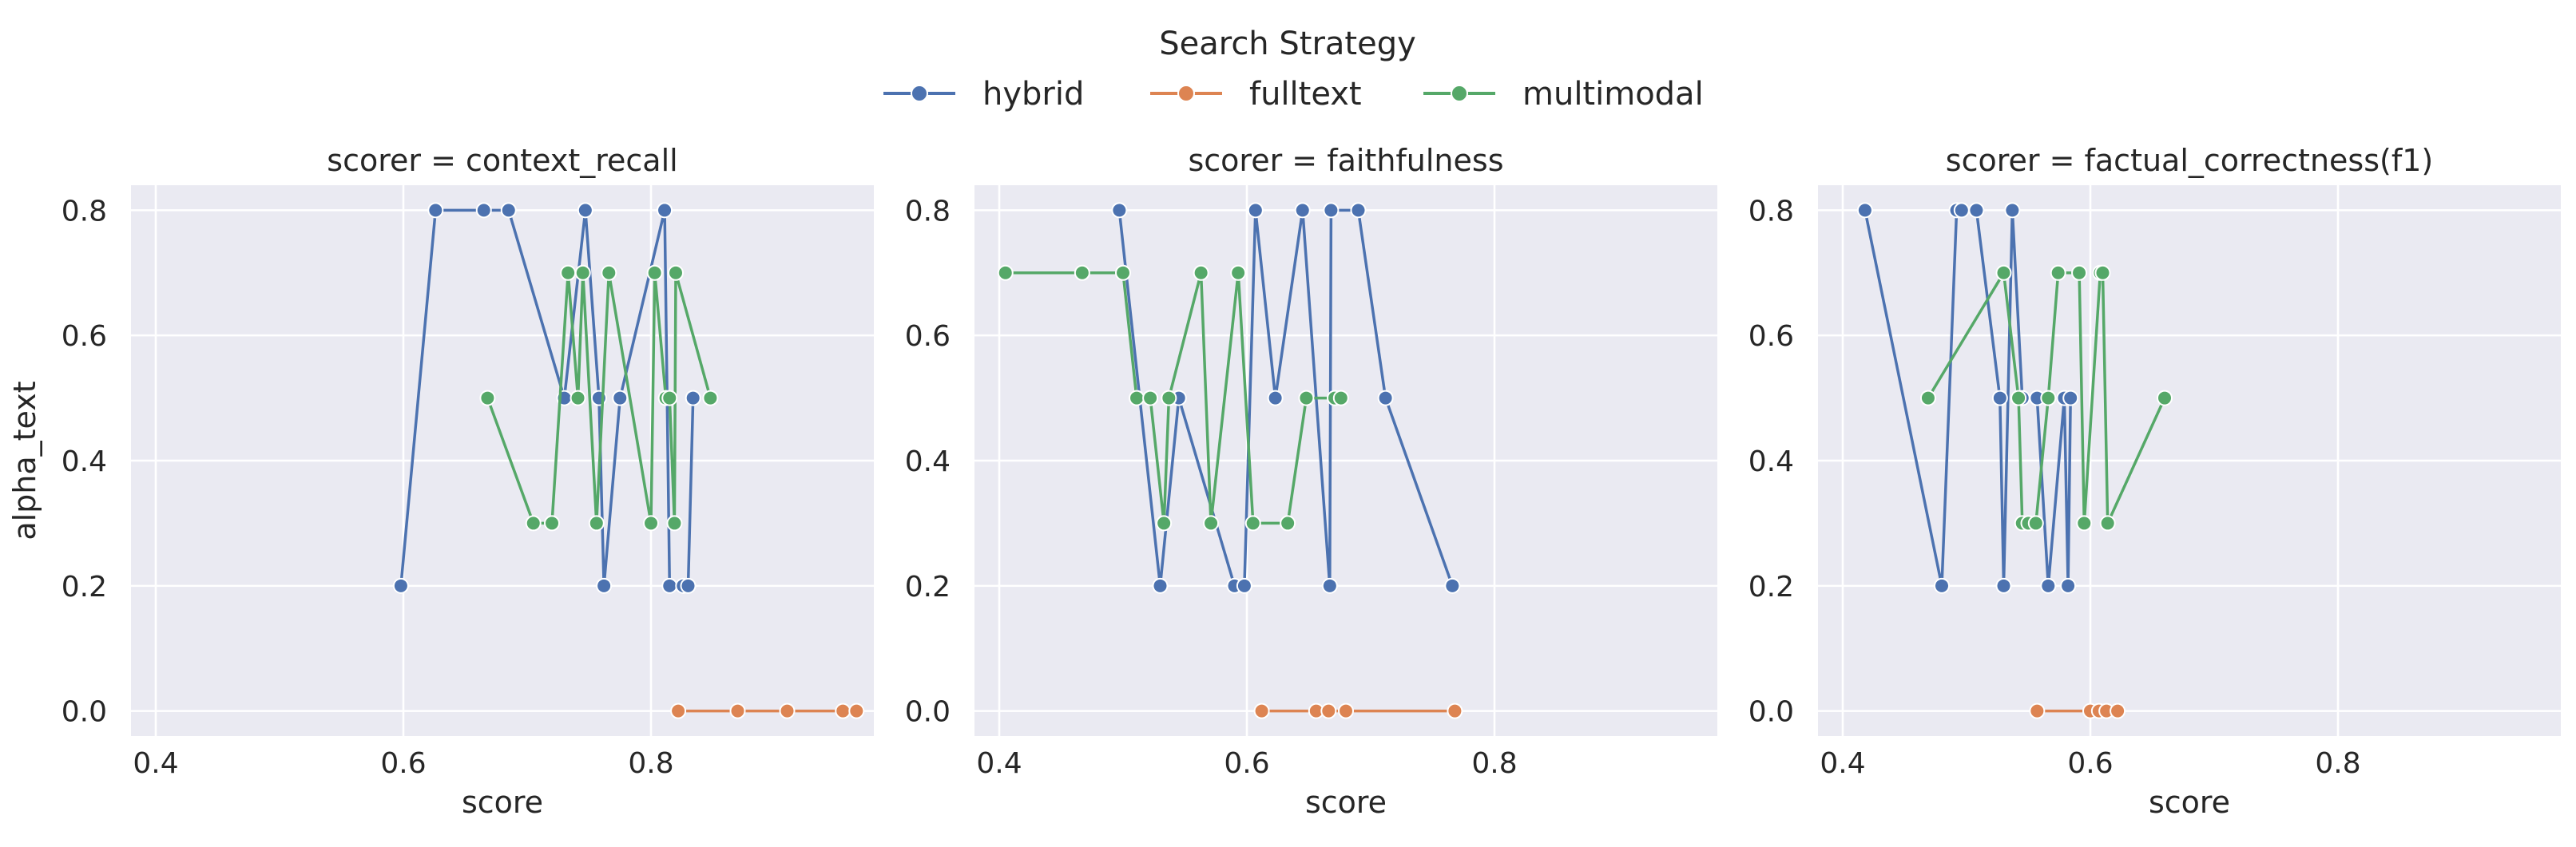  I want to click on legend-label-multimodal: multimodal, so click(1613, 94).